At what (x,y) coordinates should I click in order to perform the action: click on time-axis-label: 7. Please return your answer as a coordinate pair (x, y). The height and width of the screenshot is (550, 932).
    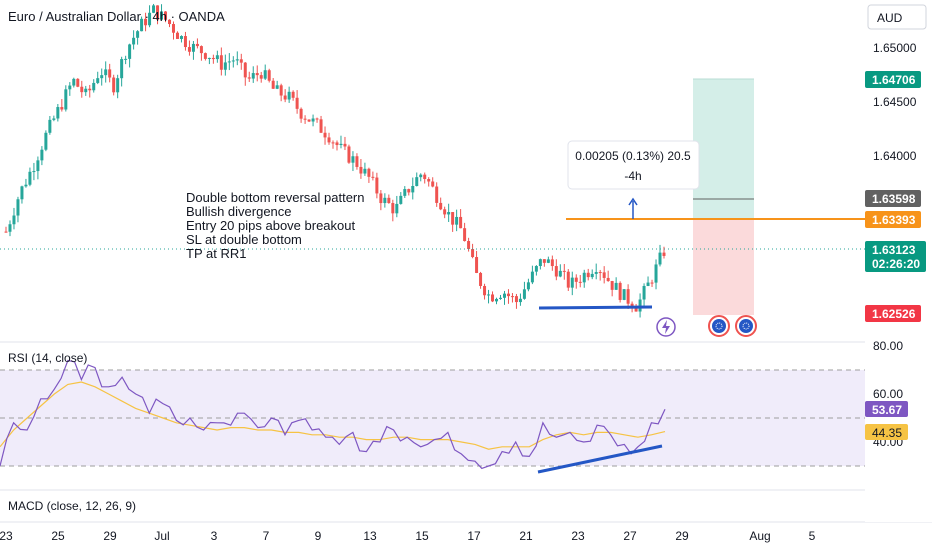
    Looking at the image, I should click on (266, 536).